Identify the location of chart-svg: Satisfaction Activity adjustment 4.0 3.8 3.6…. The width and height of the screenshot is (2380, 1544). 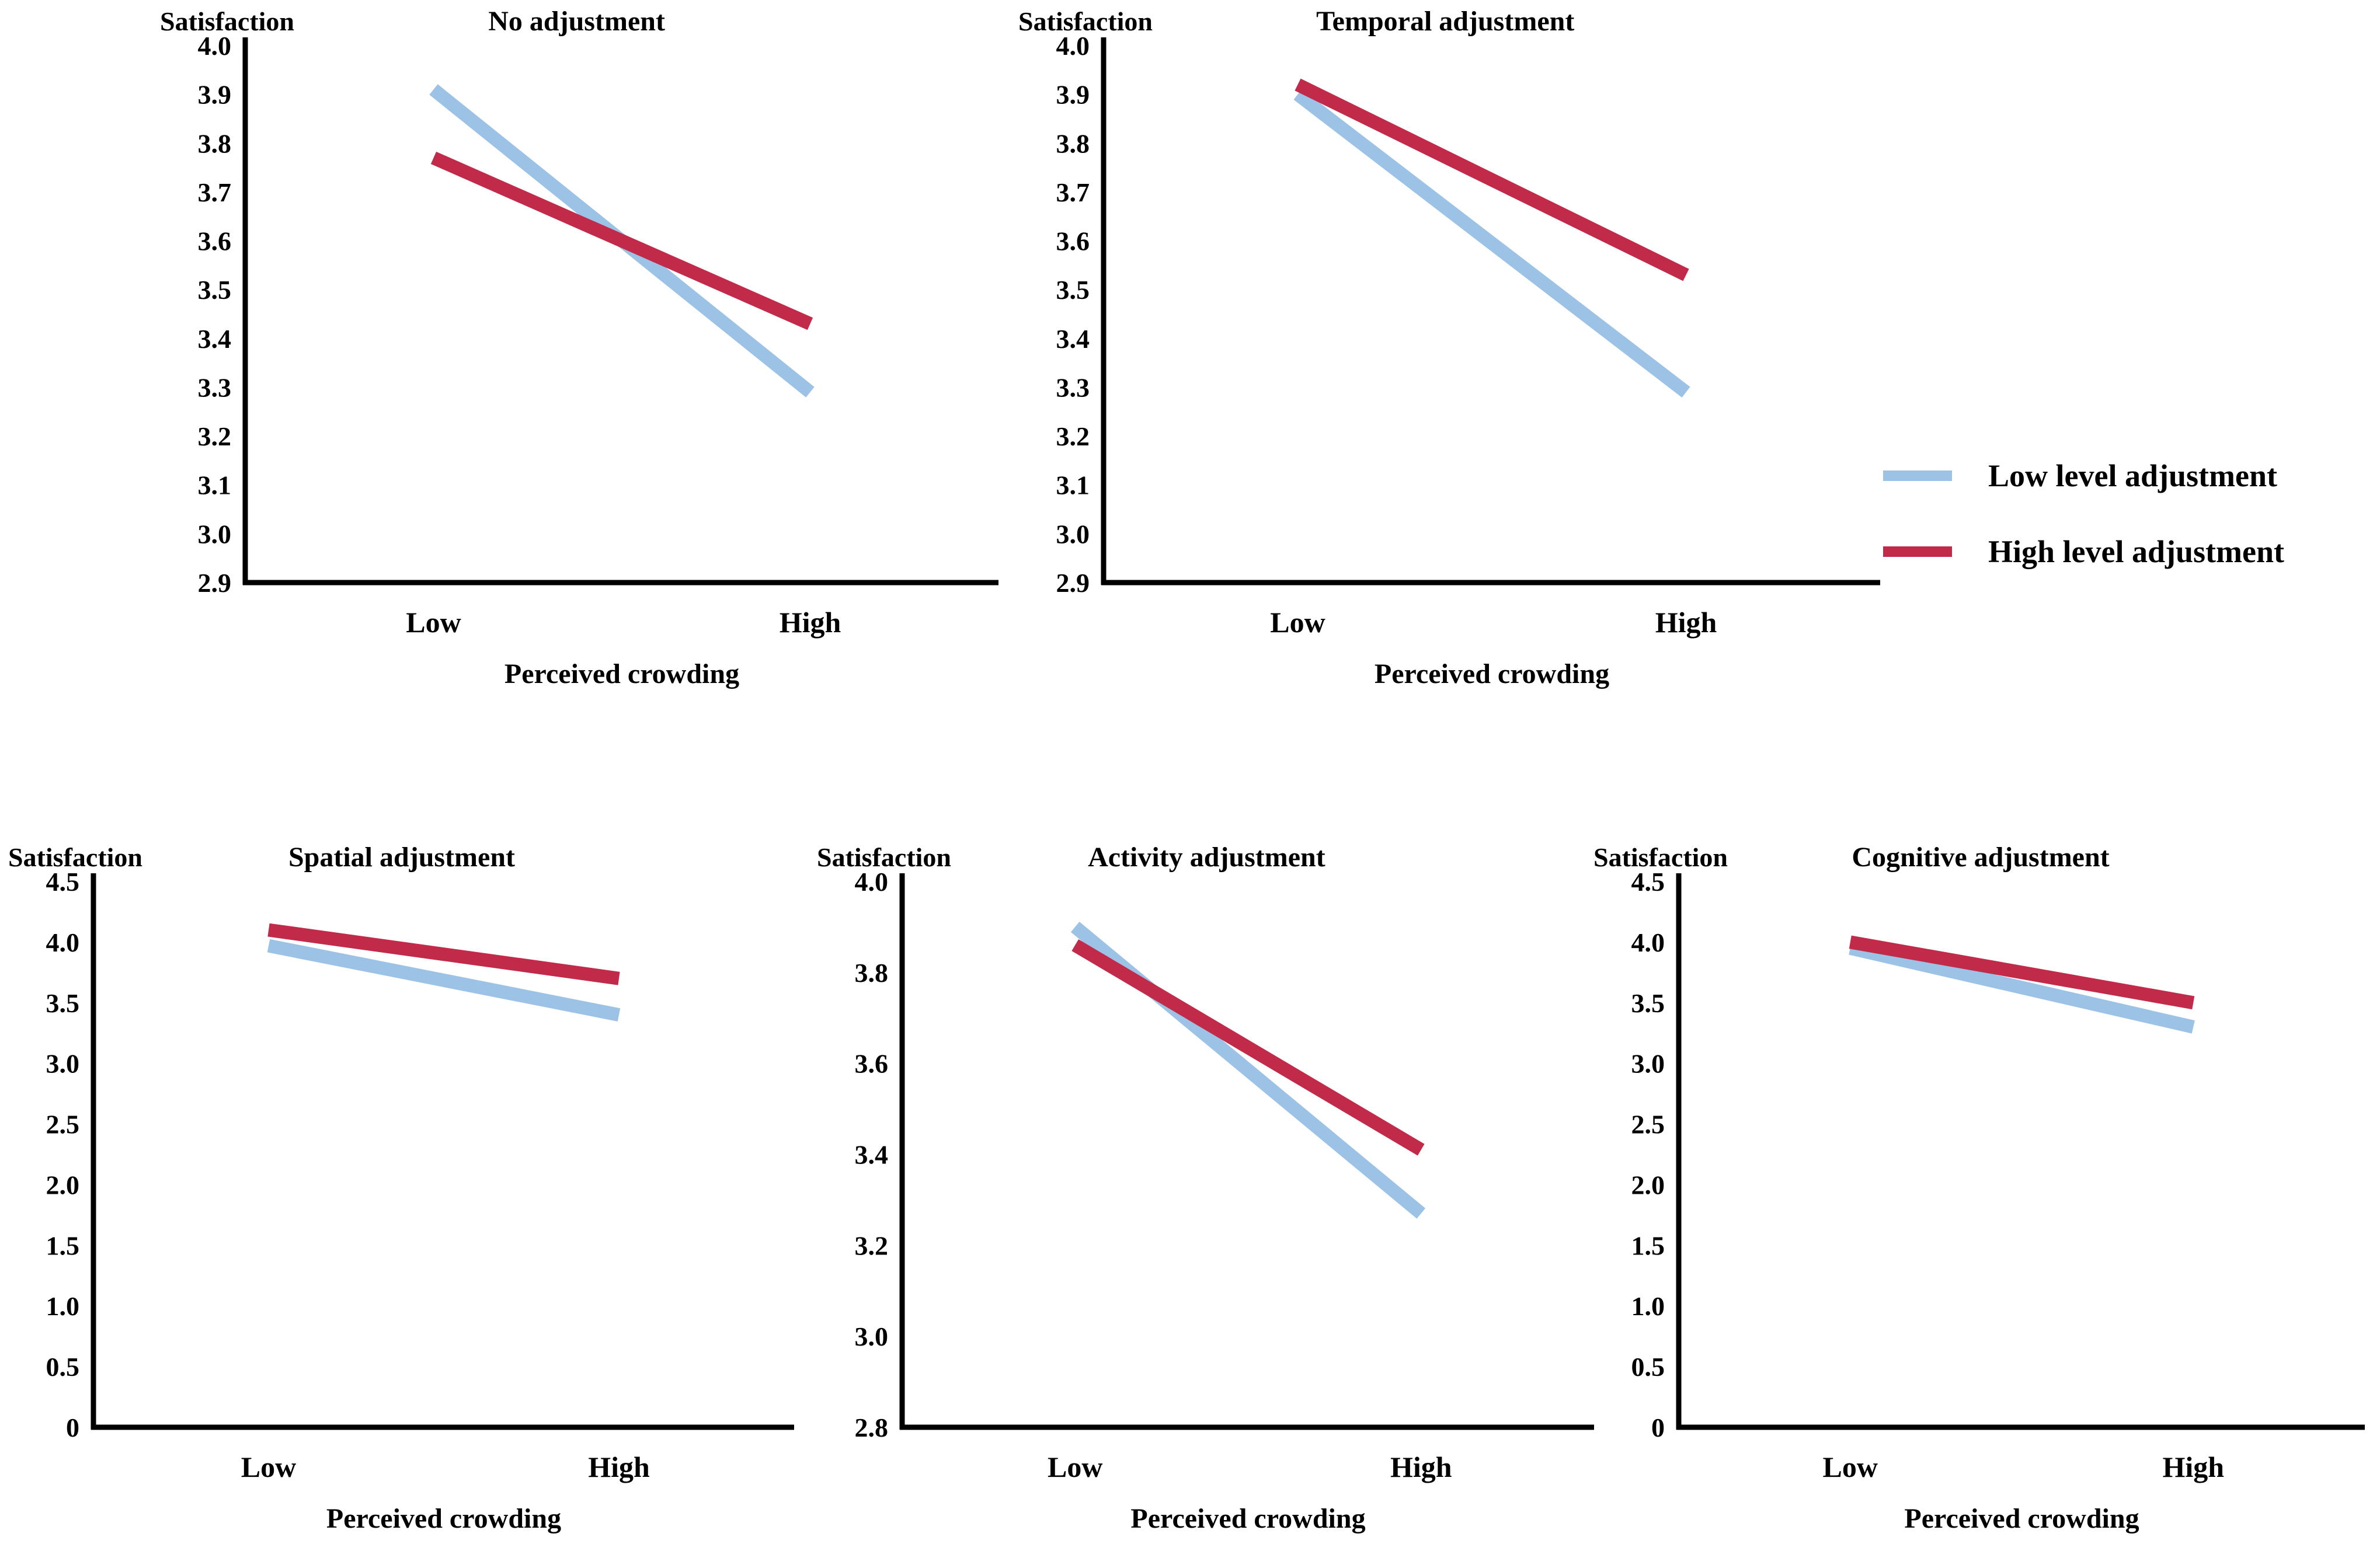
(1206, 1188).